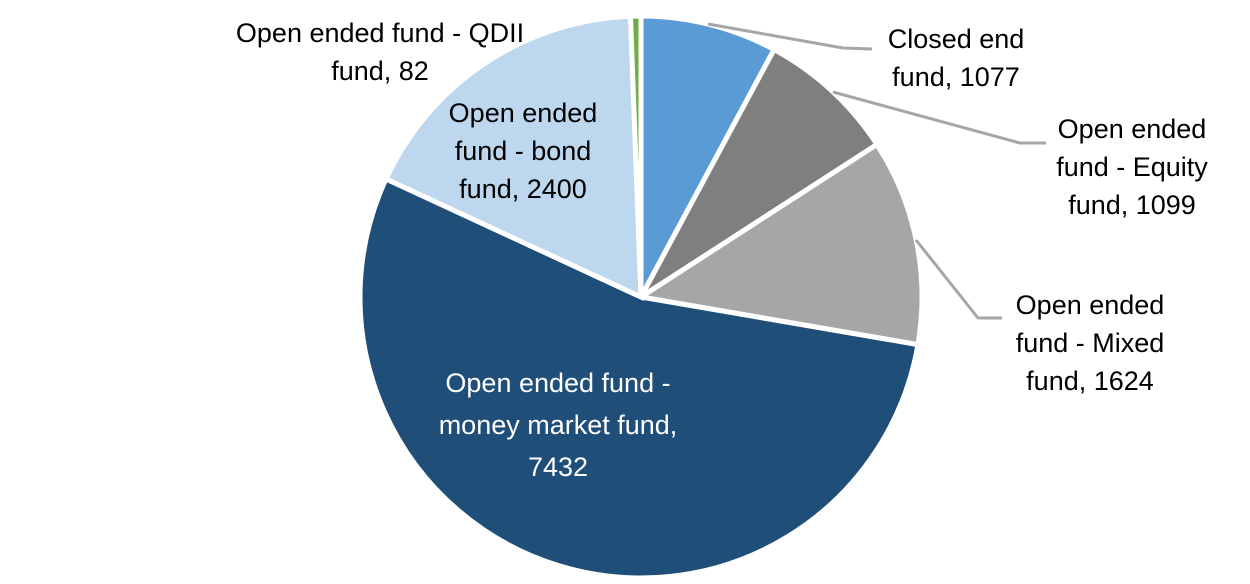  What do you see at coordinates (939, 117) in the screenshot?
I see `leader-line-equity-fund` at bounding box center [939, 117].